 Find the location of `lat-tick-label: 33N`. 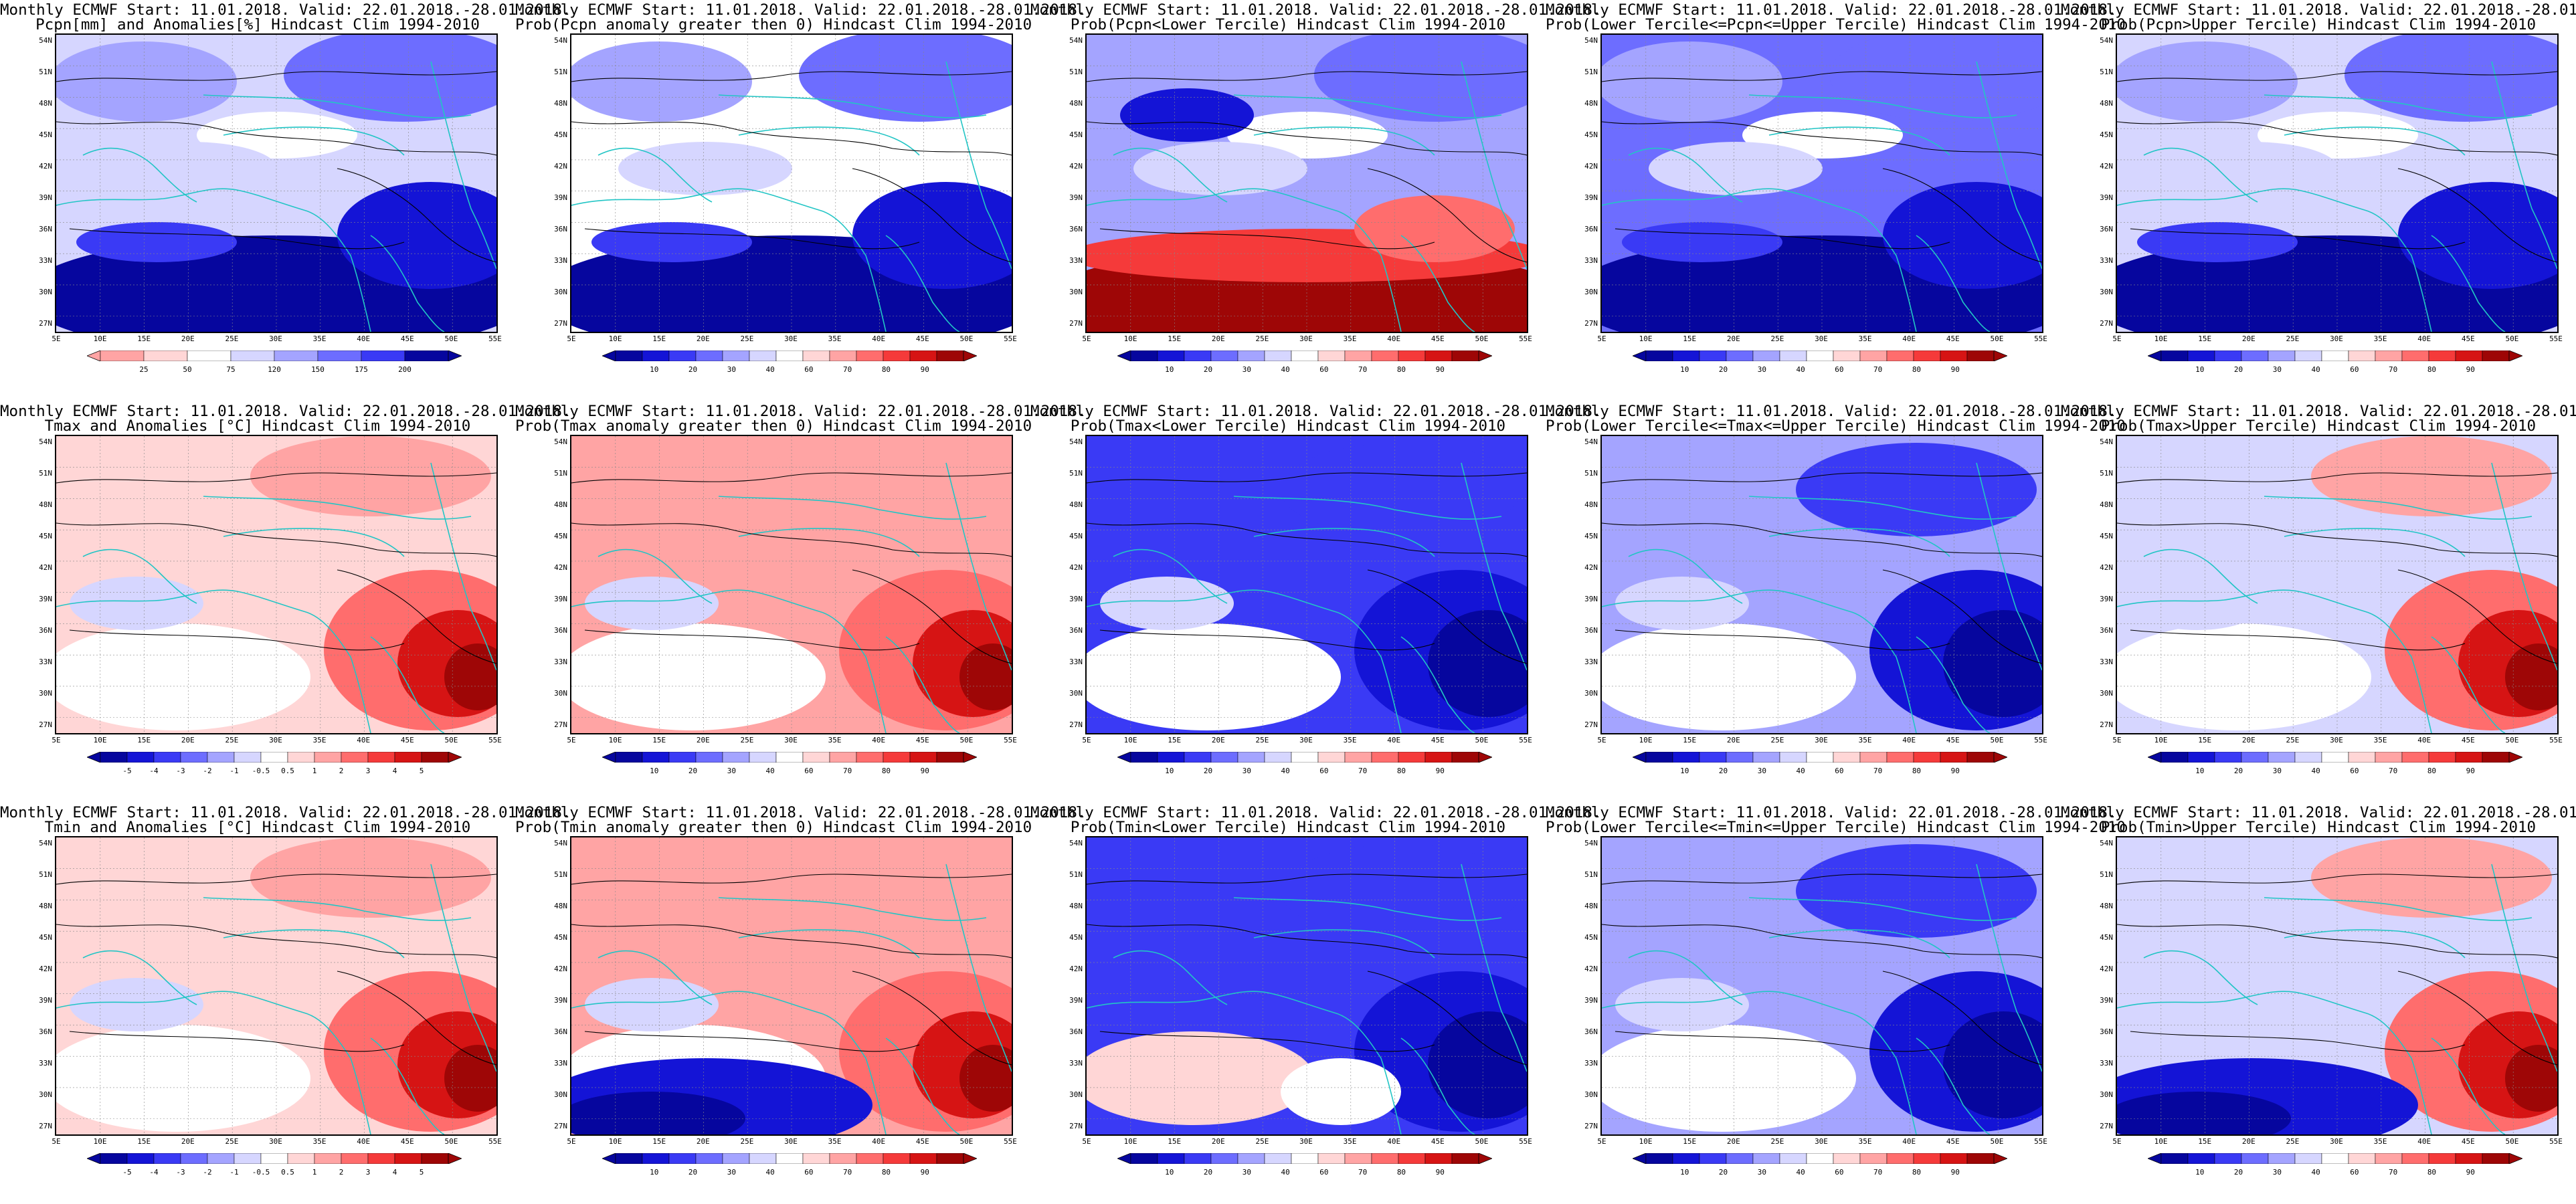

lat-tick-label: 33N is located at coordinates (1076, 662).